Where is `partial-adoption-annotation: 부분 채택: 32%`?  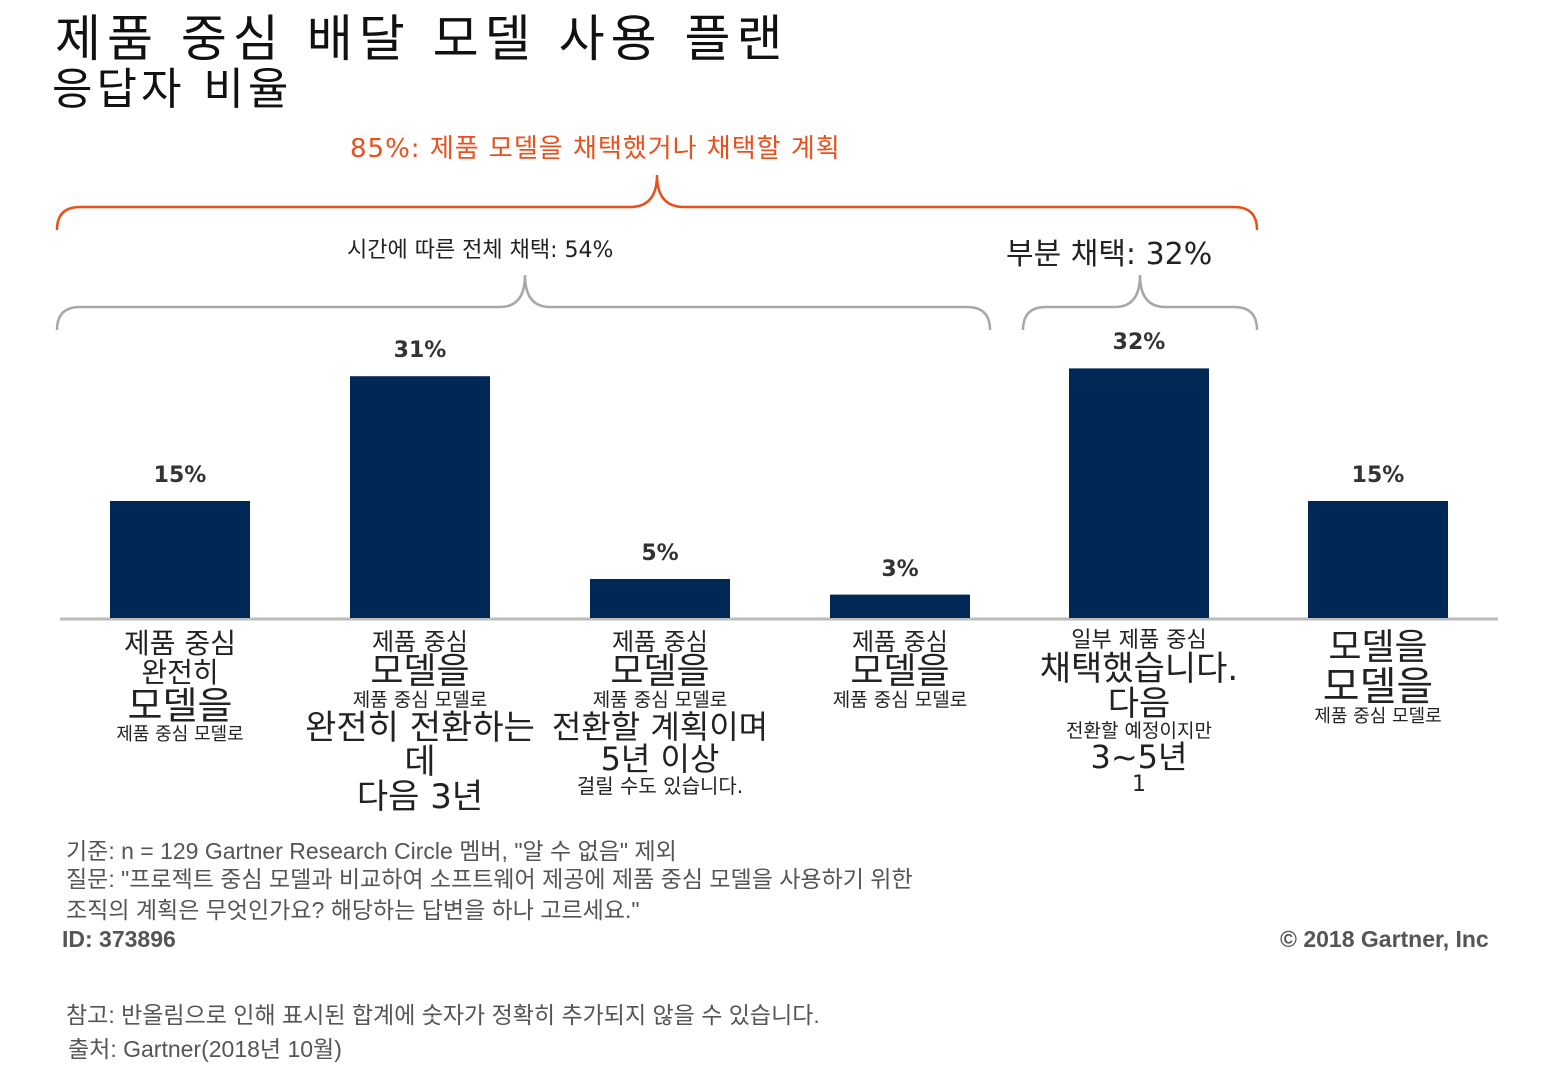
partial-adoption-annotation: 부분 채택: 32% is located at coordinates (1109, 254).